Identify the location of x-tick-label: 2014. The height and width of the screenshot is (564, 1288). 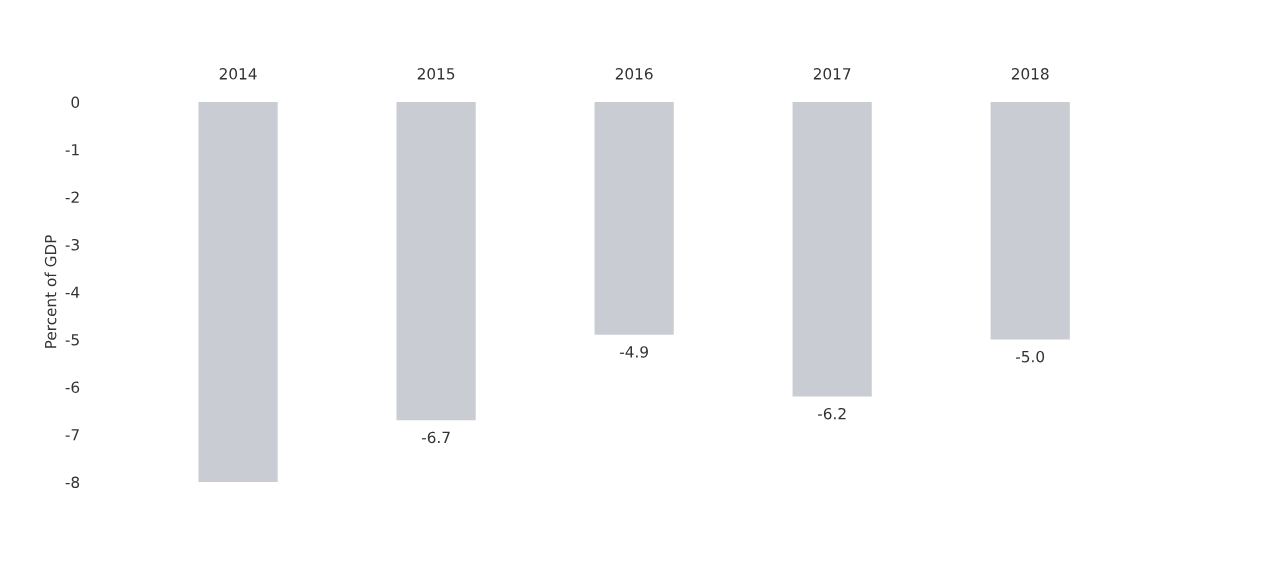
(238, 74).